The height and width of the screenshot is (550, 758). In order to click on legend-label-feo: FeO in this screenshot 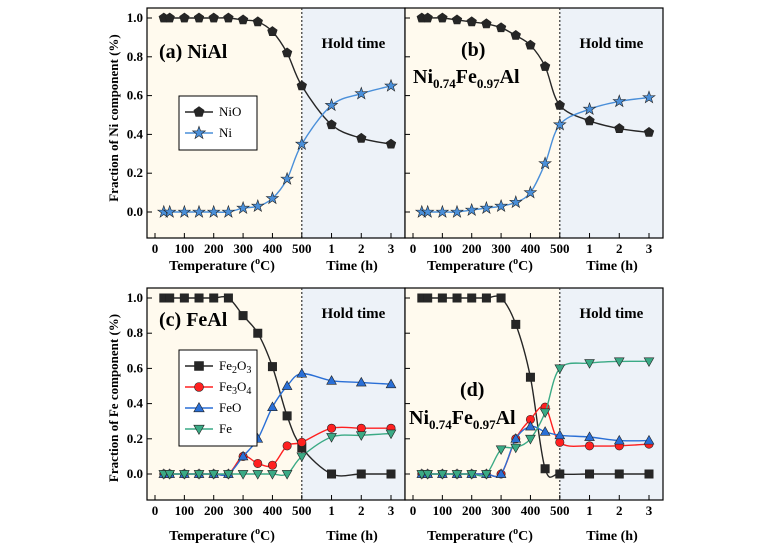, I will do `click(230, 407)`.